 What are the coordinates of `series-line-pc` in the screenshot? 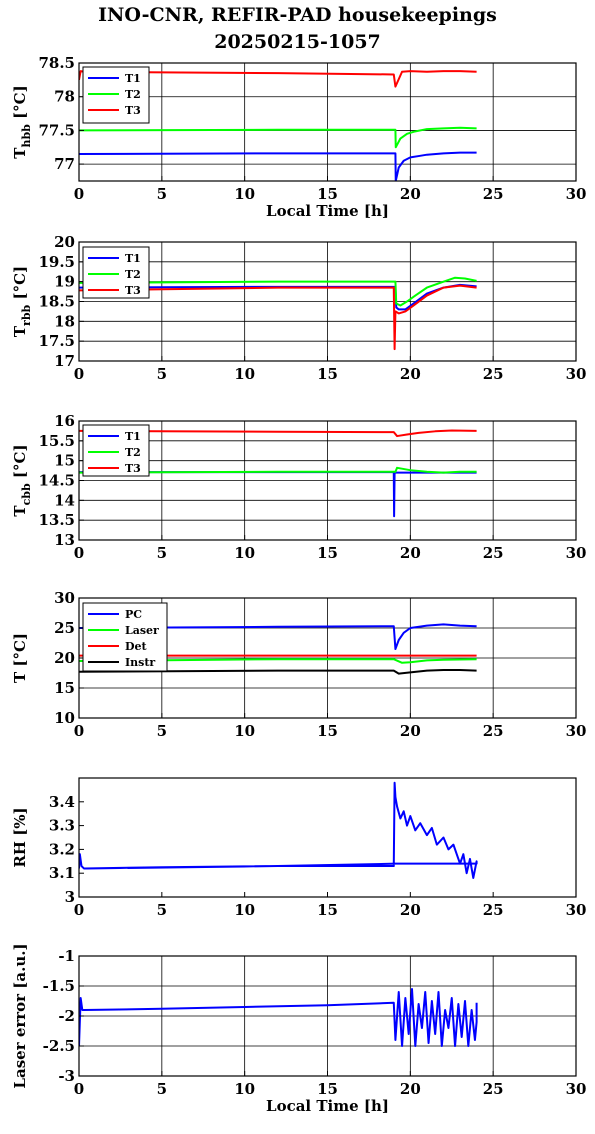 It's located at (278, 636).